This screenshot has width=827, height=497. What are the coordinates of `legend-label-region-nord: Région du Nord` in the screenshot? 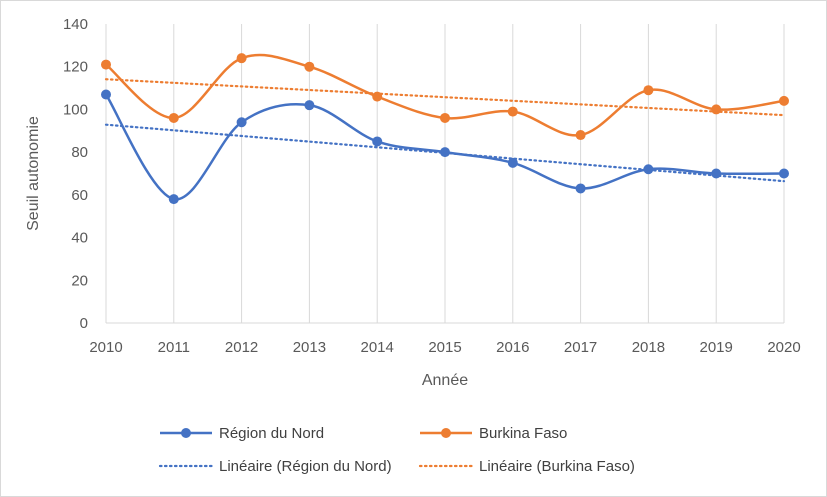 It's located at (271, 433).